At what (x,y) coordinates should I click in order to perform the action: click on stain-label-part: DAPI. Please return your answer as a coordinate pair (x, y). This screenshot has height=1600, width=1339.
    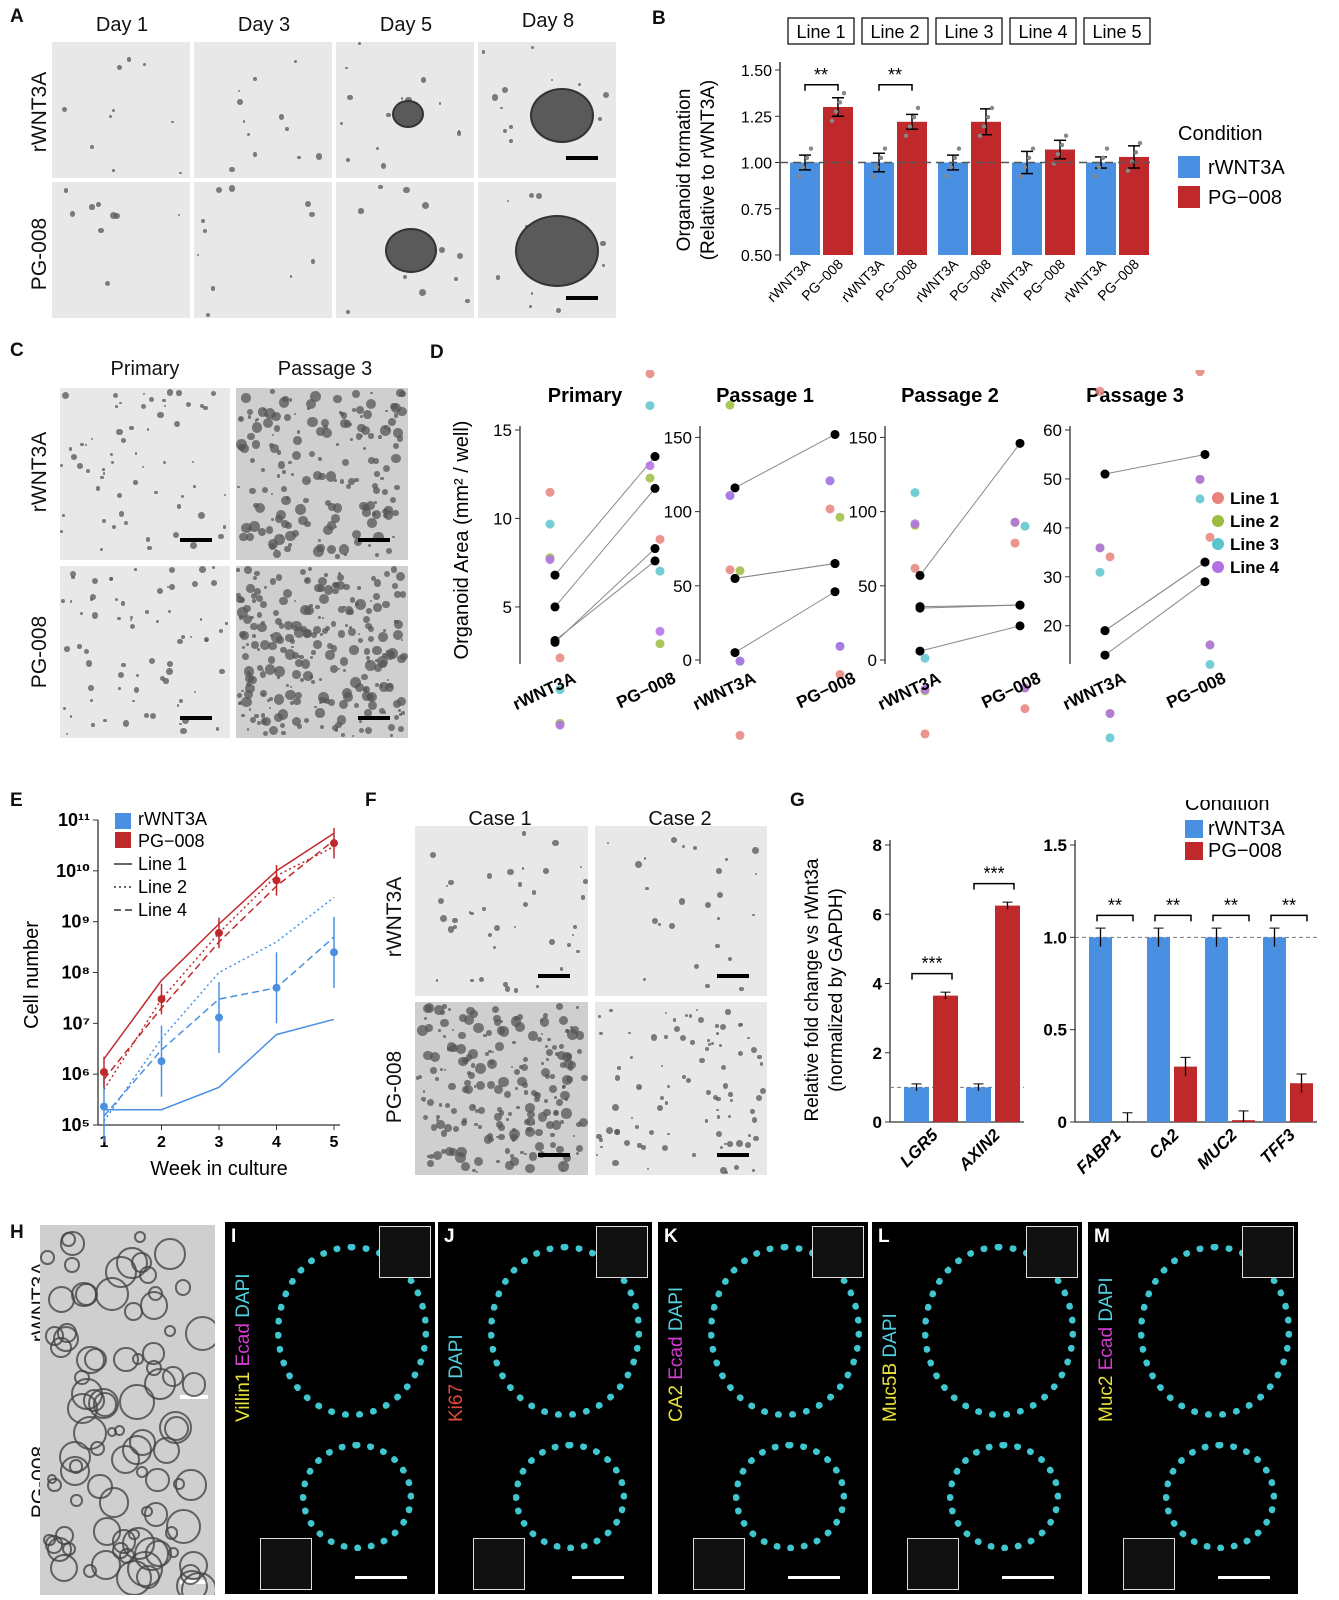
    Looking at the image, I should click on (456, 1359).